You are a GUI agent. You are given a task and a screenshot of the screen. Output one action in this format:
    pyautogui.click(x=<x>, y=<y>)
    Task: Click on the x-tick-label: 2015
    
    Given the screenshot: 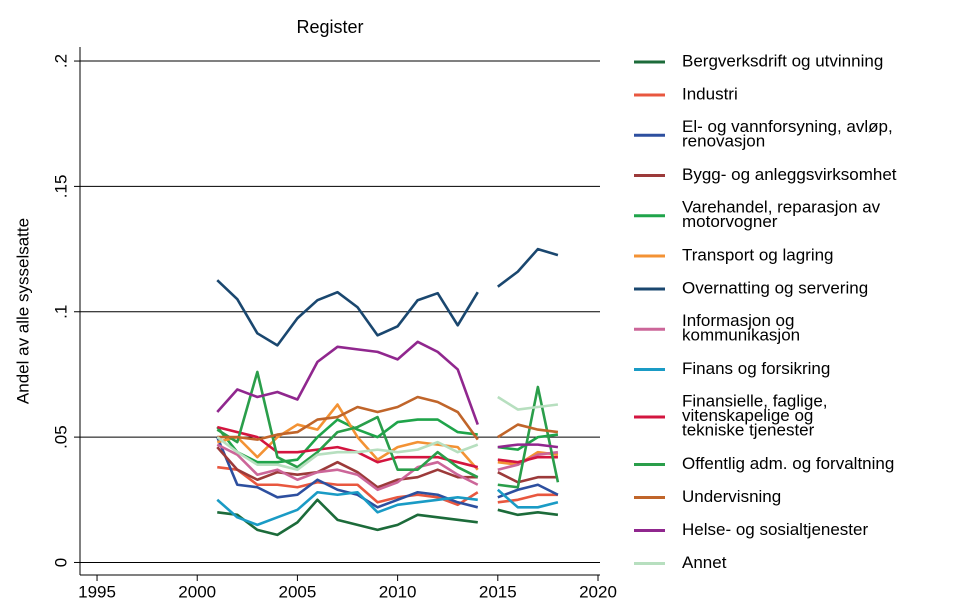 What is the action you would take?
    pyautogui.click(x=498, y=591)
    